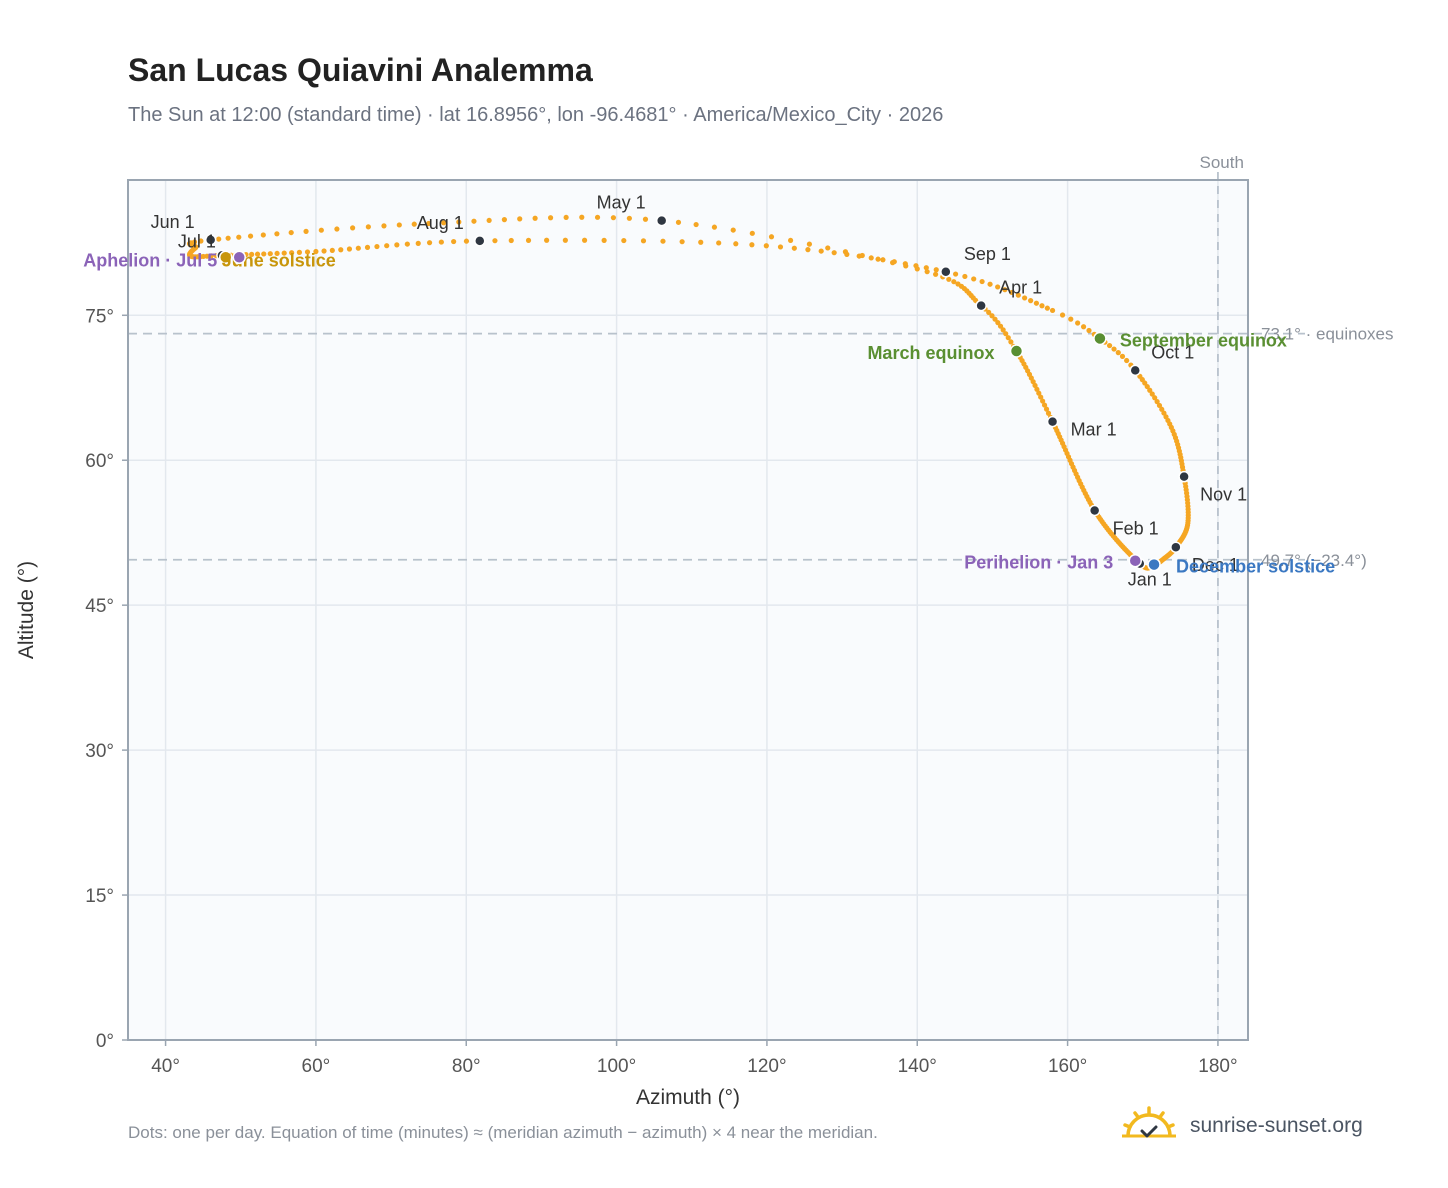  I want to click on y-tick-label: 75°, so click(99, 316).